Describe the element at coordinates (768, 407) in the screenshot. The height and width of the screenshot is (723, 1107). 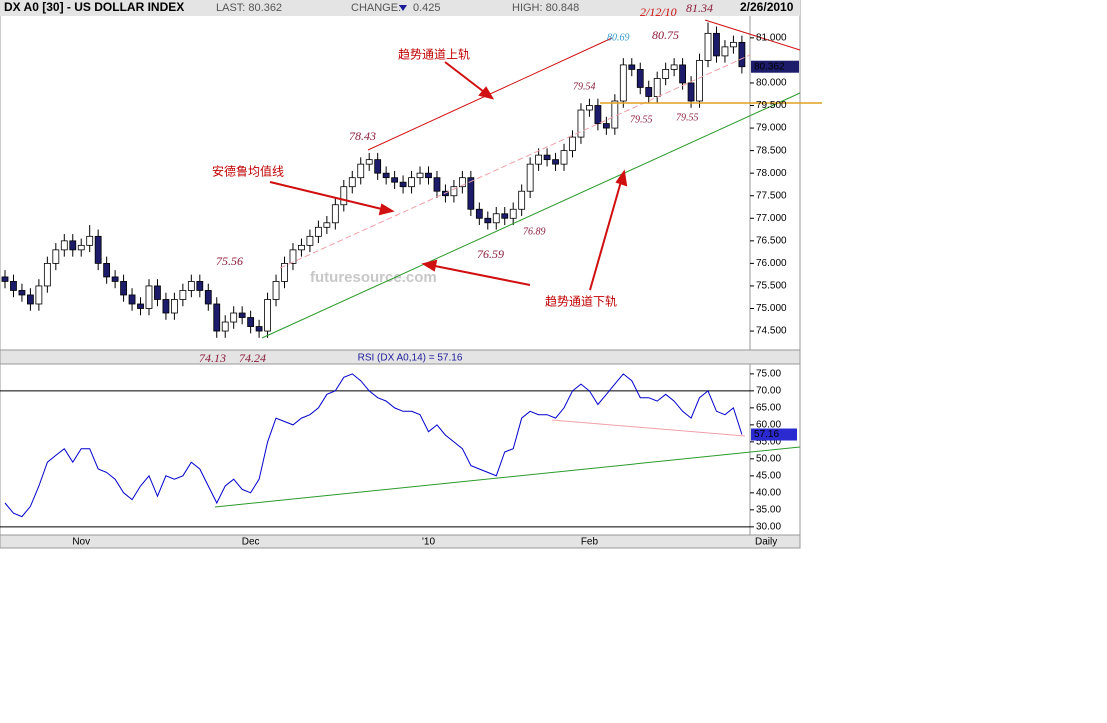
I see `y-tick-label: 65.00` at that location.